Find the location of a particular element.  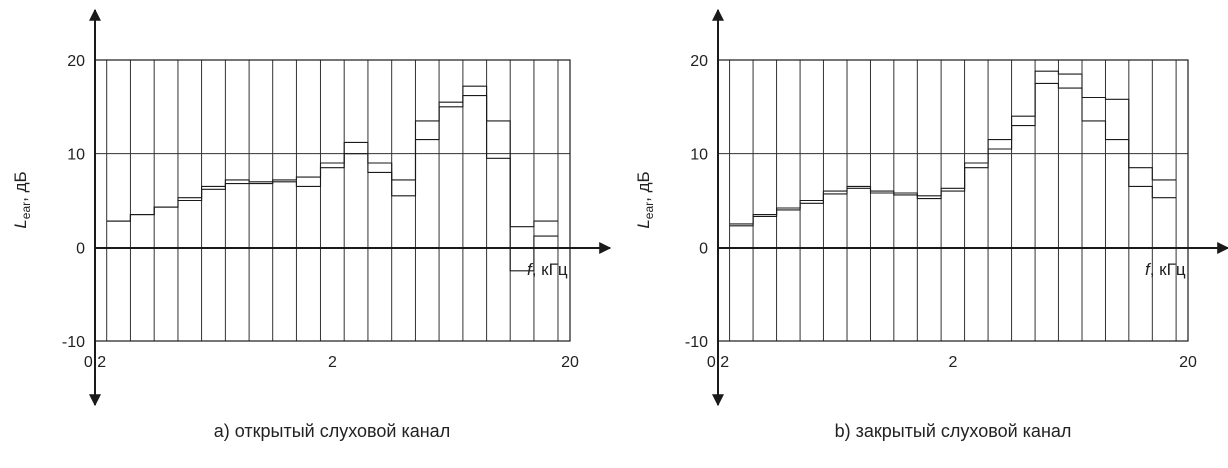

panel-caption: a) открытый слуховой канал is located at coordinates (332, 431).